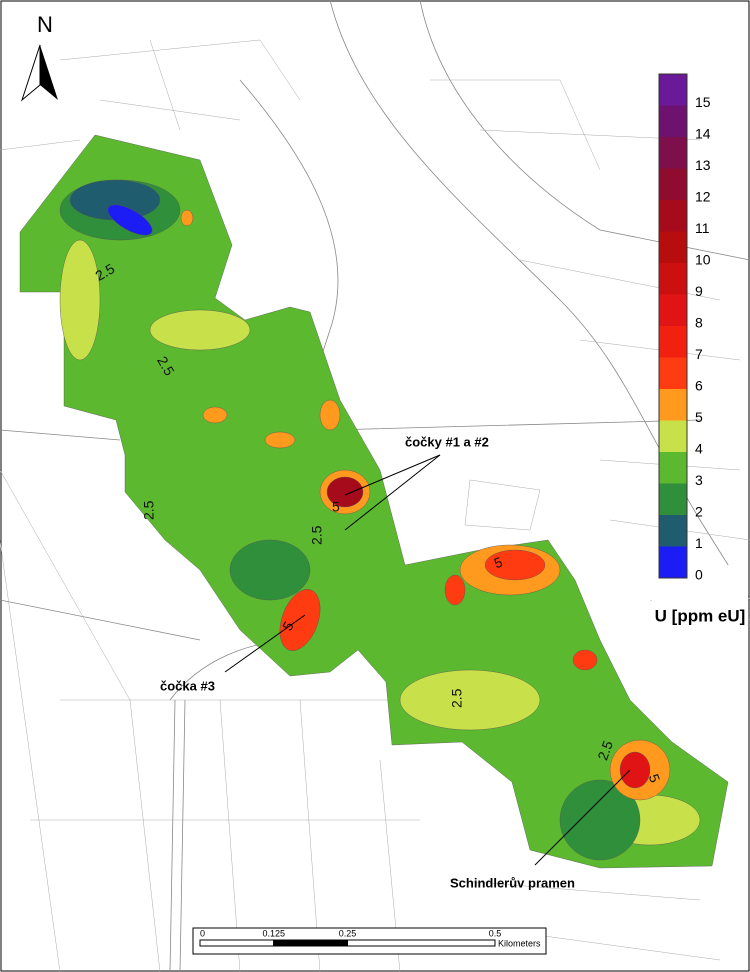 This screenshot has height=972, width=750. I want to click on legend-tick-label: 6, so click(699, 386).